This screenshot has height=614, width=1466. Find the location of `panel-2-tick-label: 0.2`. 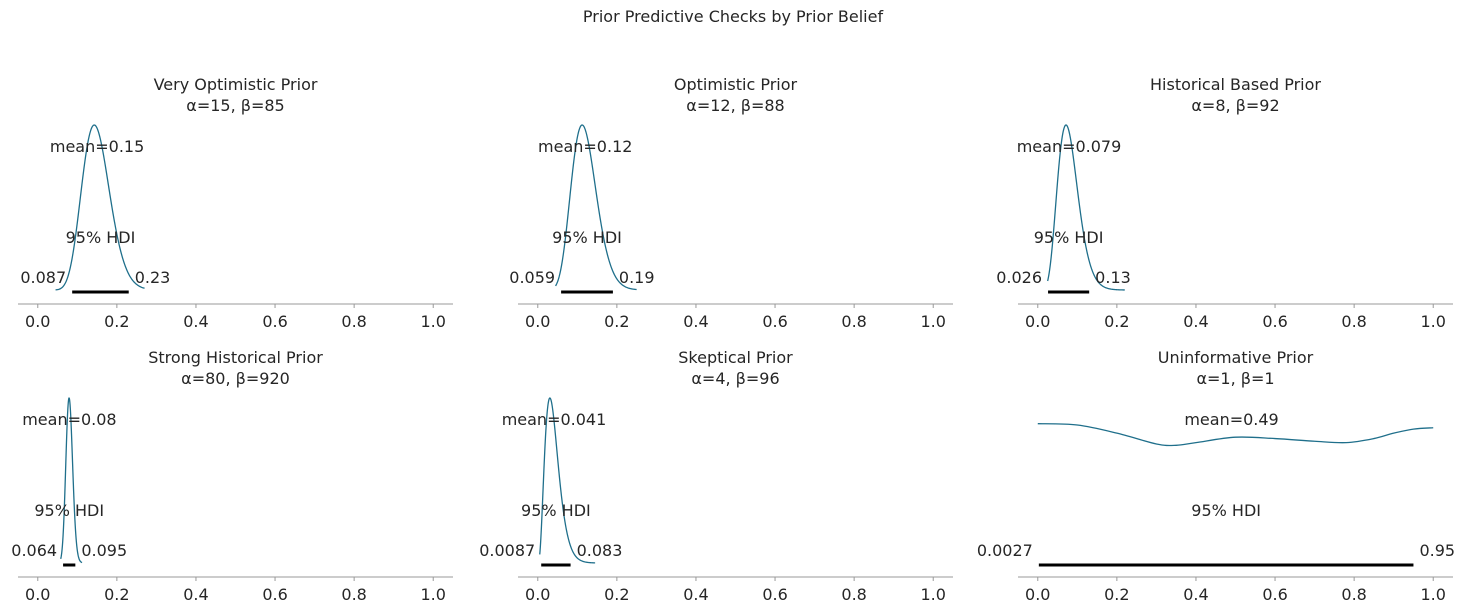

panel-2-tick-label: 0.2 is located at coordinates (616, 321).